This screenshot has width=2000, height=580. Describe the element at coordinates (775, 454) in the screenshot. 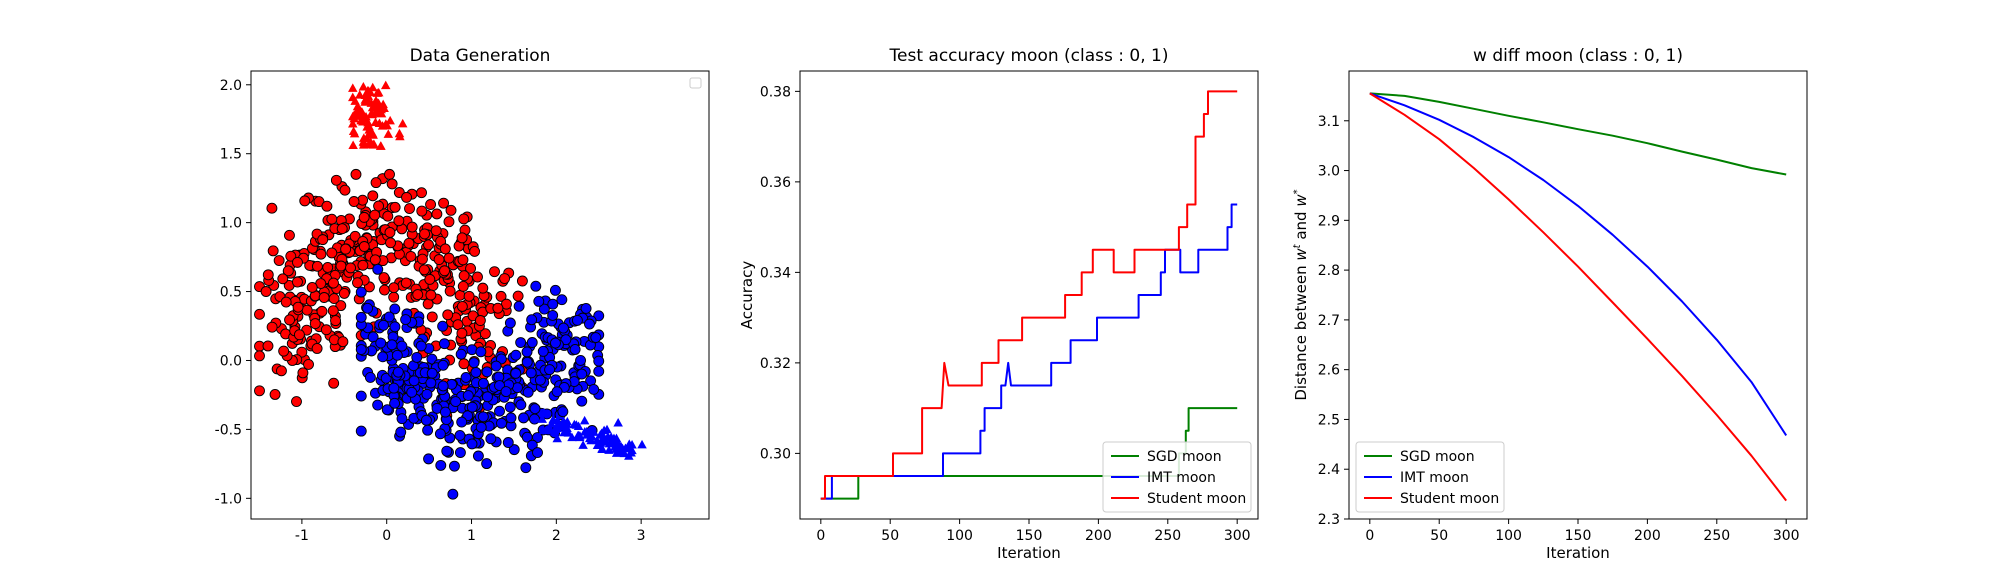

I see `y-tick-label: 0.30` at that location.